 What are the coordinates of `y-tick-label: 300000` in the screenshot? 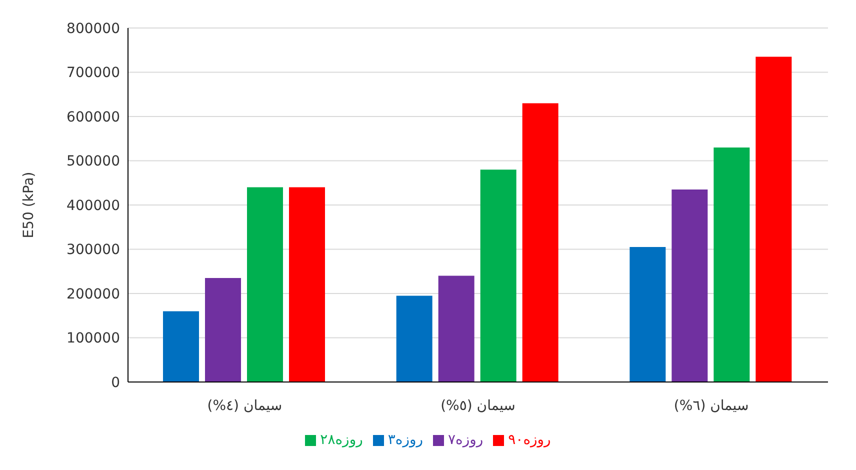 It's located at (93, 250).